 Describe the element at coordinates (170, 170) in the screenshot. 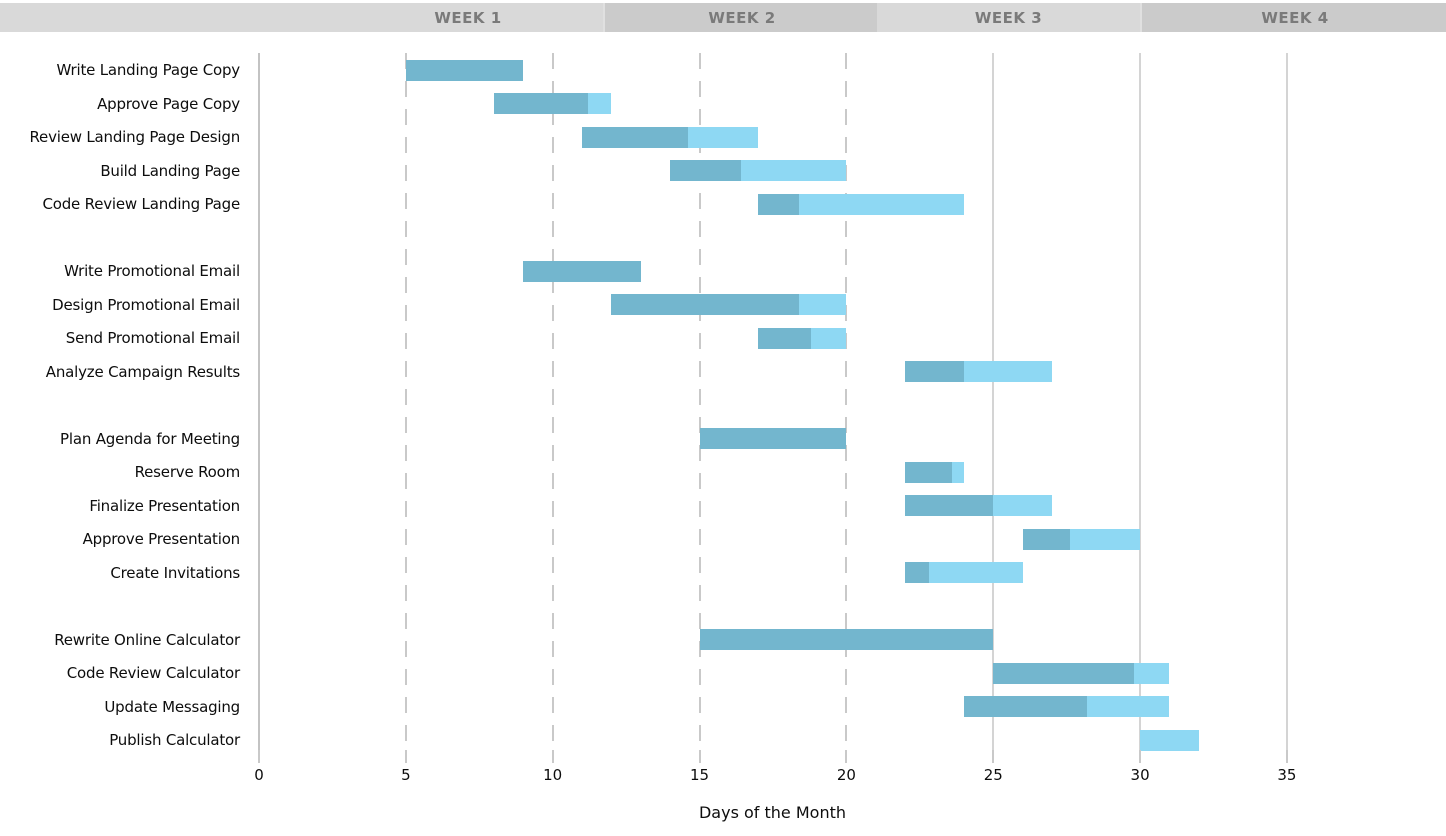

I see `task-label: Build Landing Page` at that location.